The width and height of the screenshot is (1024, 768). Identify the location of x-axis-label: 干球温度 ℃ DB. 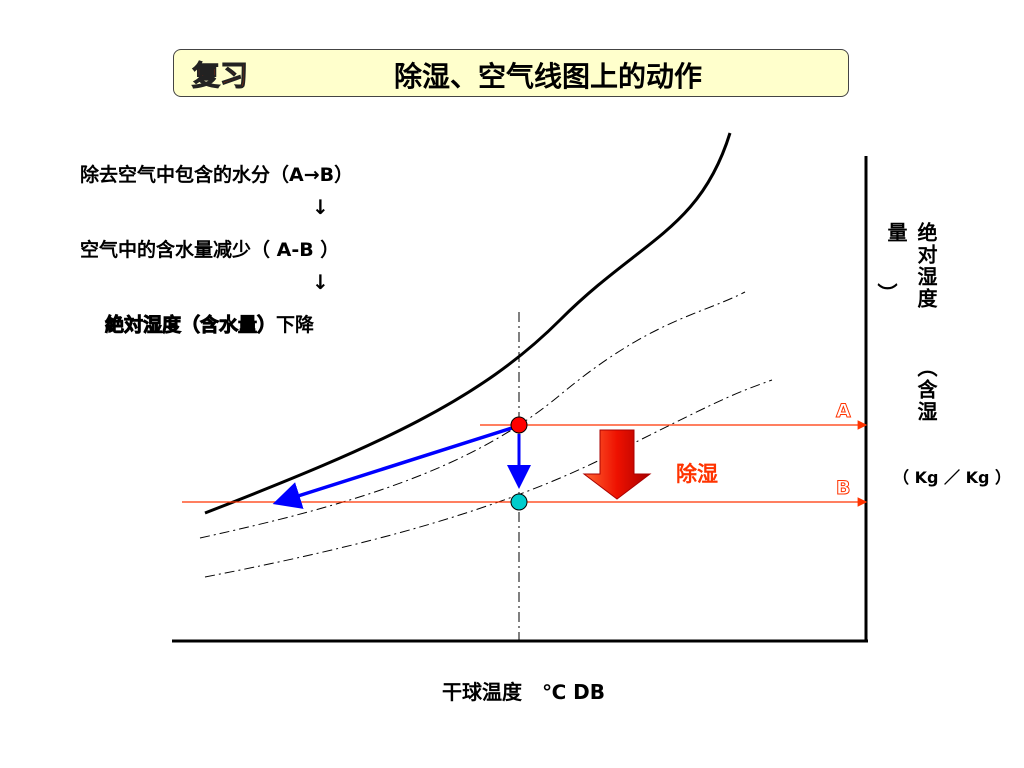
(524, 692).